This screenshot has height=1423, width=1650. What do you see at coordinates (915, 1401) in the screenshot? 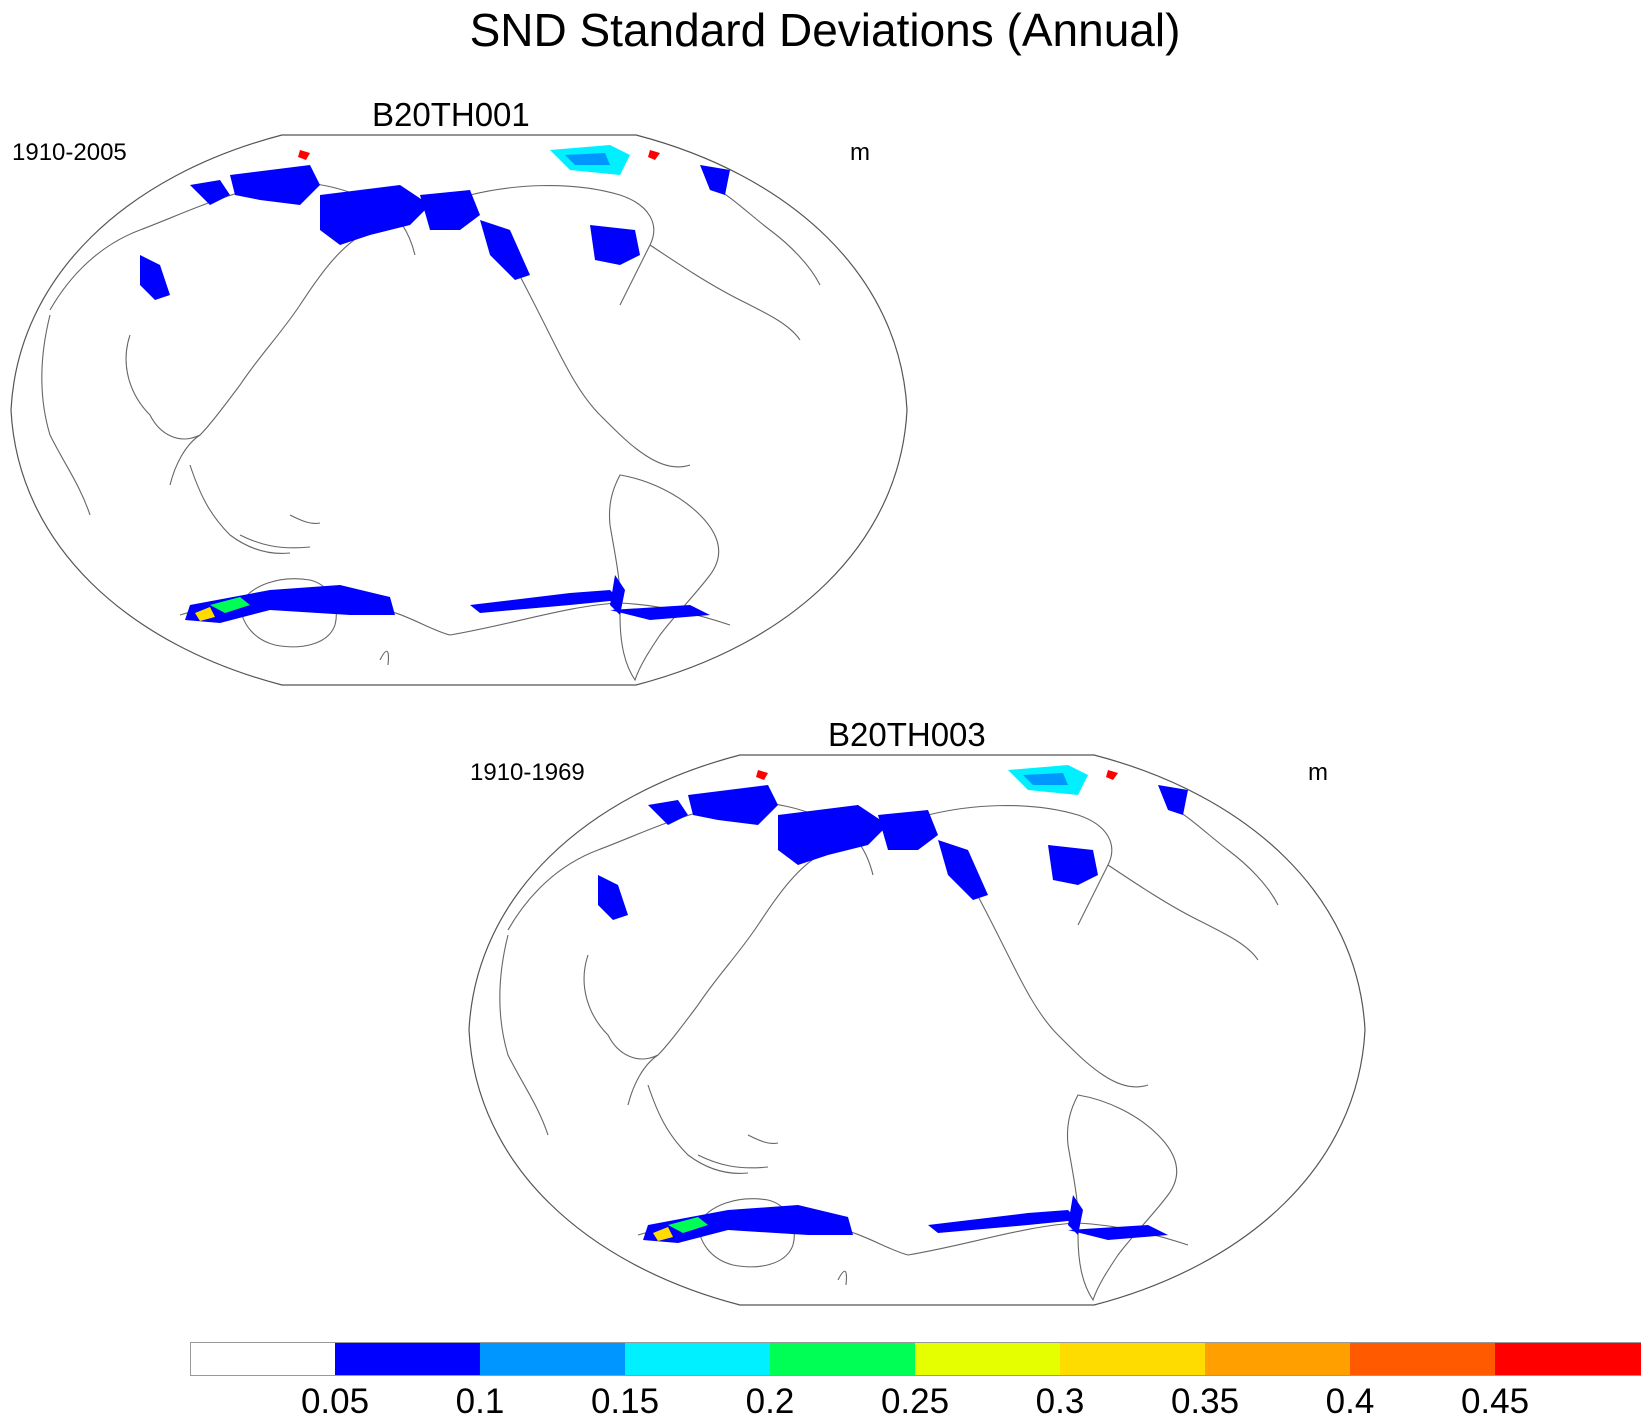
I see `colorbar-tick-label: 0.25` at bounding box center [915, 1401].